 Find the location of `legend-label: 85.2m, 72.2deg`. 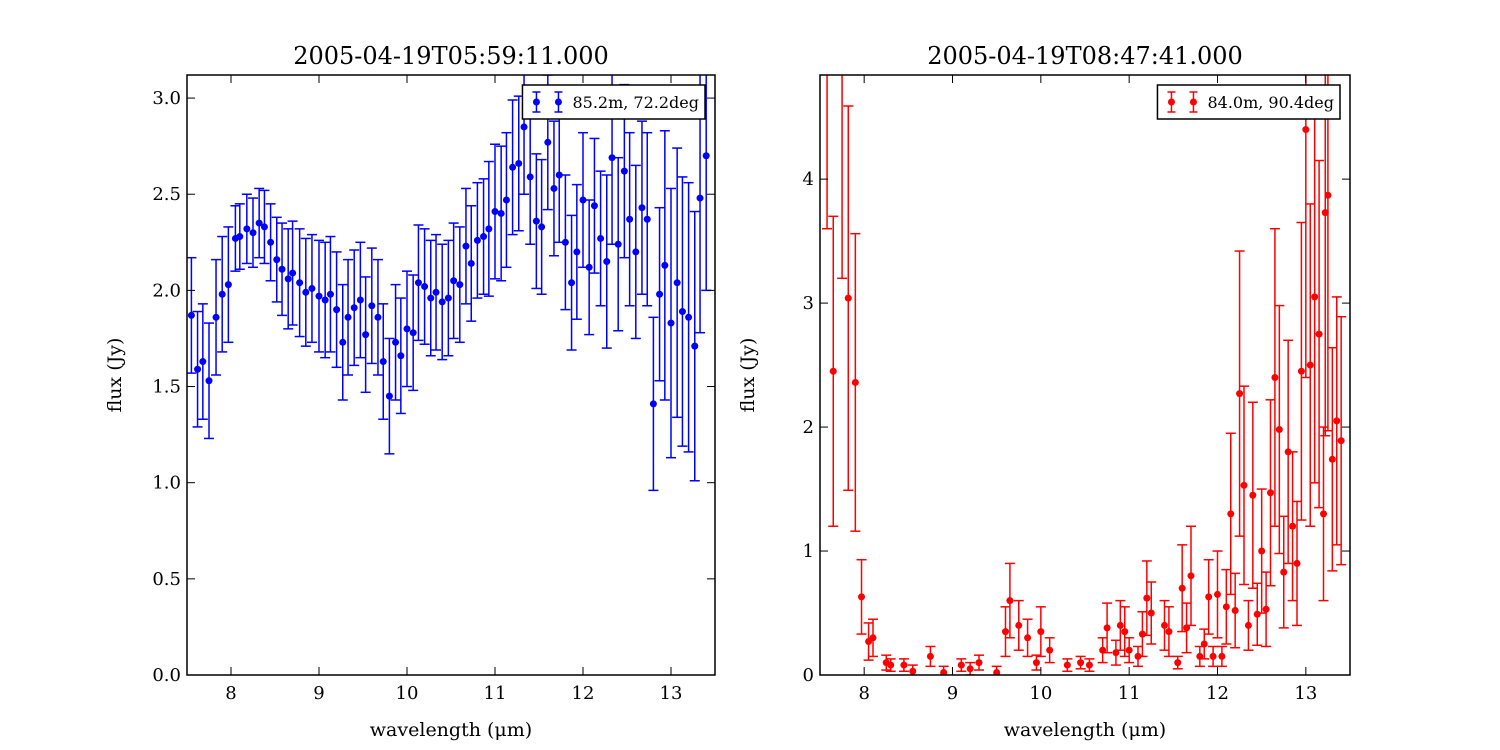

legend-label: 85.2m, 72.2deg is located at coordinates (635, 102).